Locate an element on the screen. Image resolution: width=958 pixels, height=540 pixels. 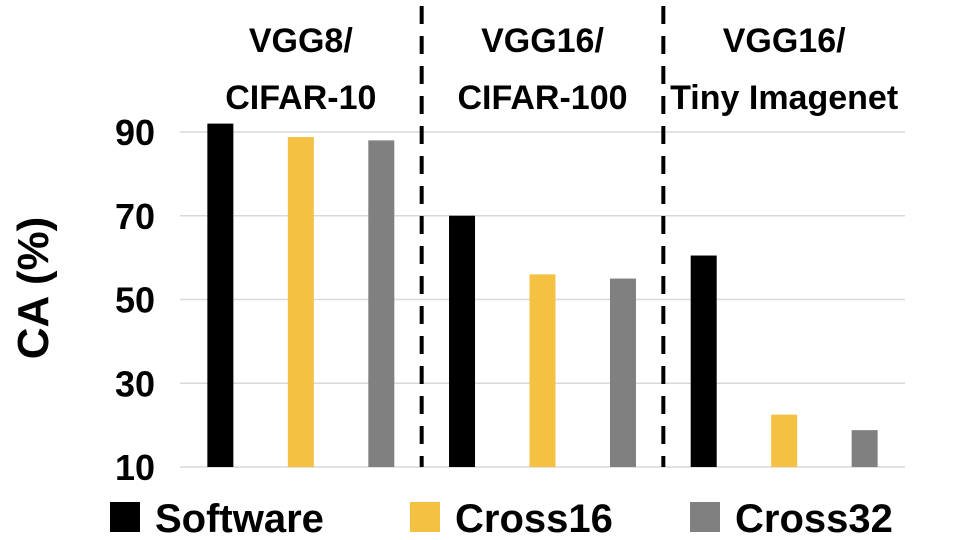
group-label-line2: CIFAR-10 is located at coordinates (300, 98).